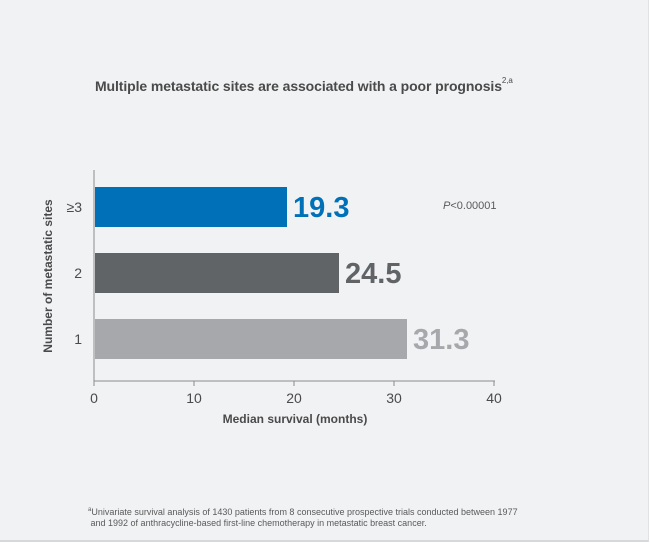 The image size is (650, 543). What do you see at coordinates (473, 206) in the screenshot?
I see `p-value-text: <0.00001` at bounding box center [473, 206].